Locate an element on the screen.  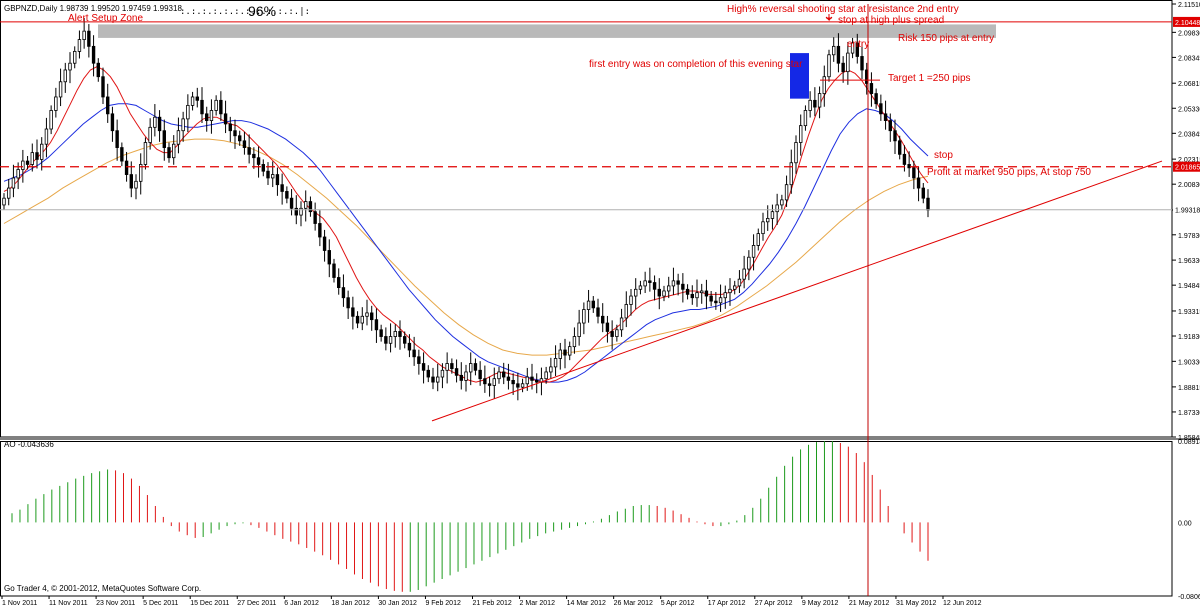
price-tick-label: 1.88815 is located at coordinates (1189, 388).